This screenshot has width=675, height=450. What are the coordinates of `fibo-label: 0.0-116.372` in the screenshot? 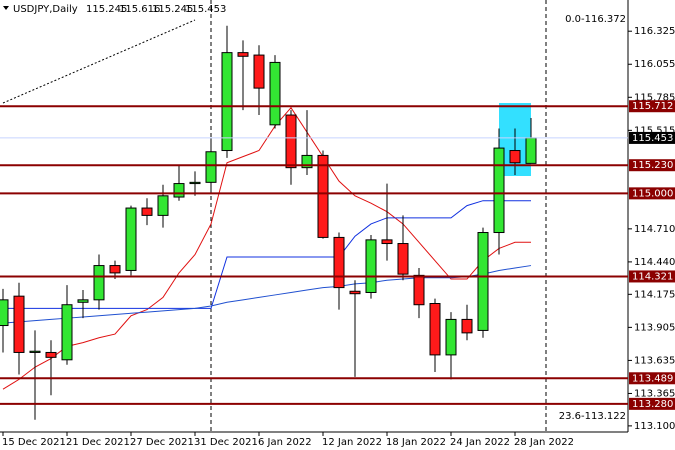 It's located at (595, 19).